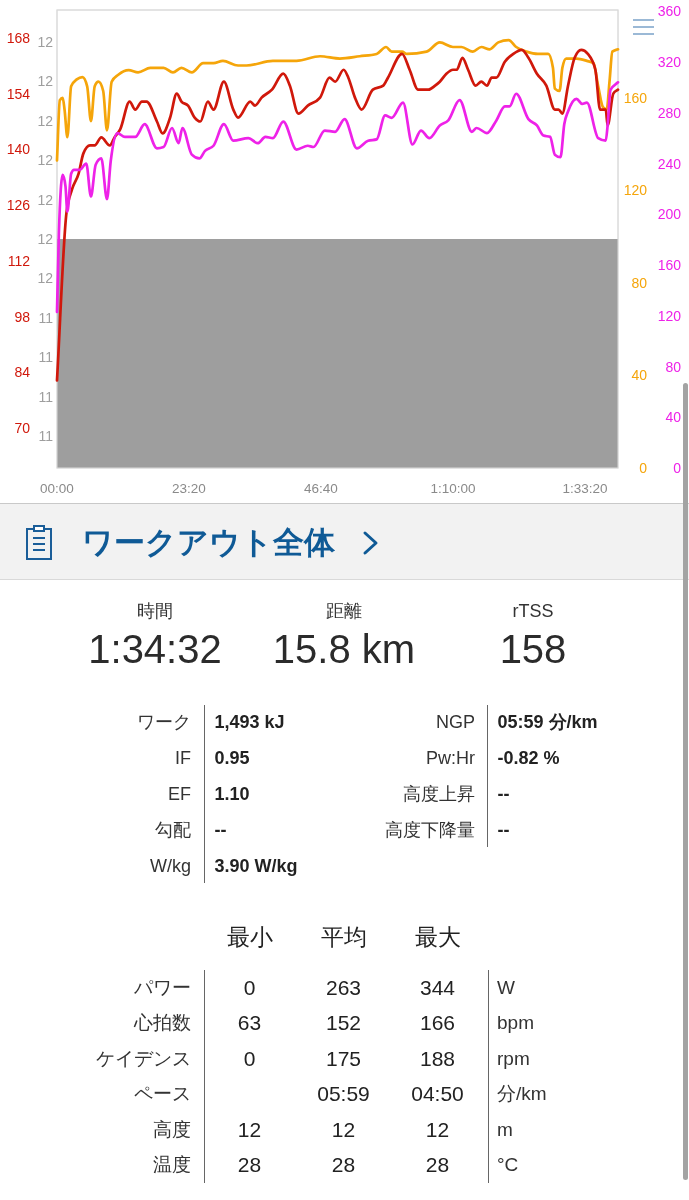  What do you see at coordinates (164, 722) in the screenshot?
I see `text: ワーク` at bounding box center [164, 722].